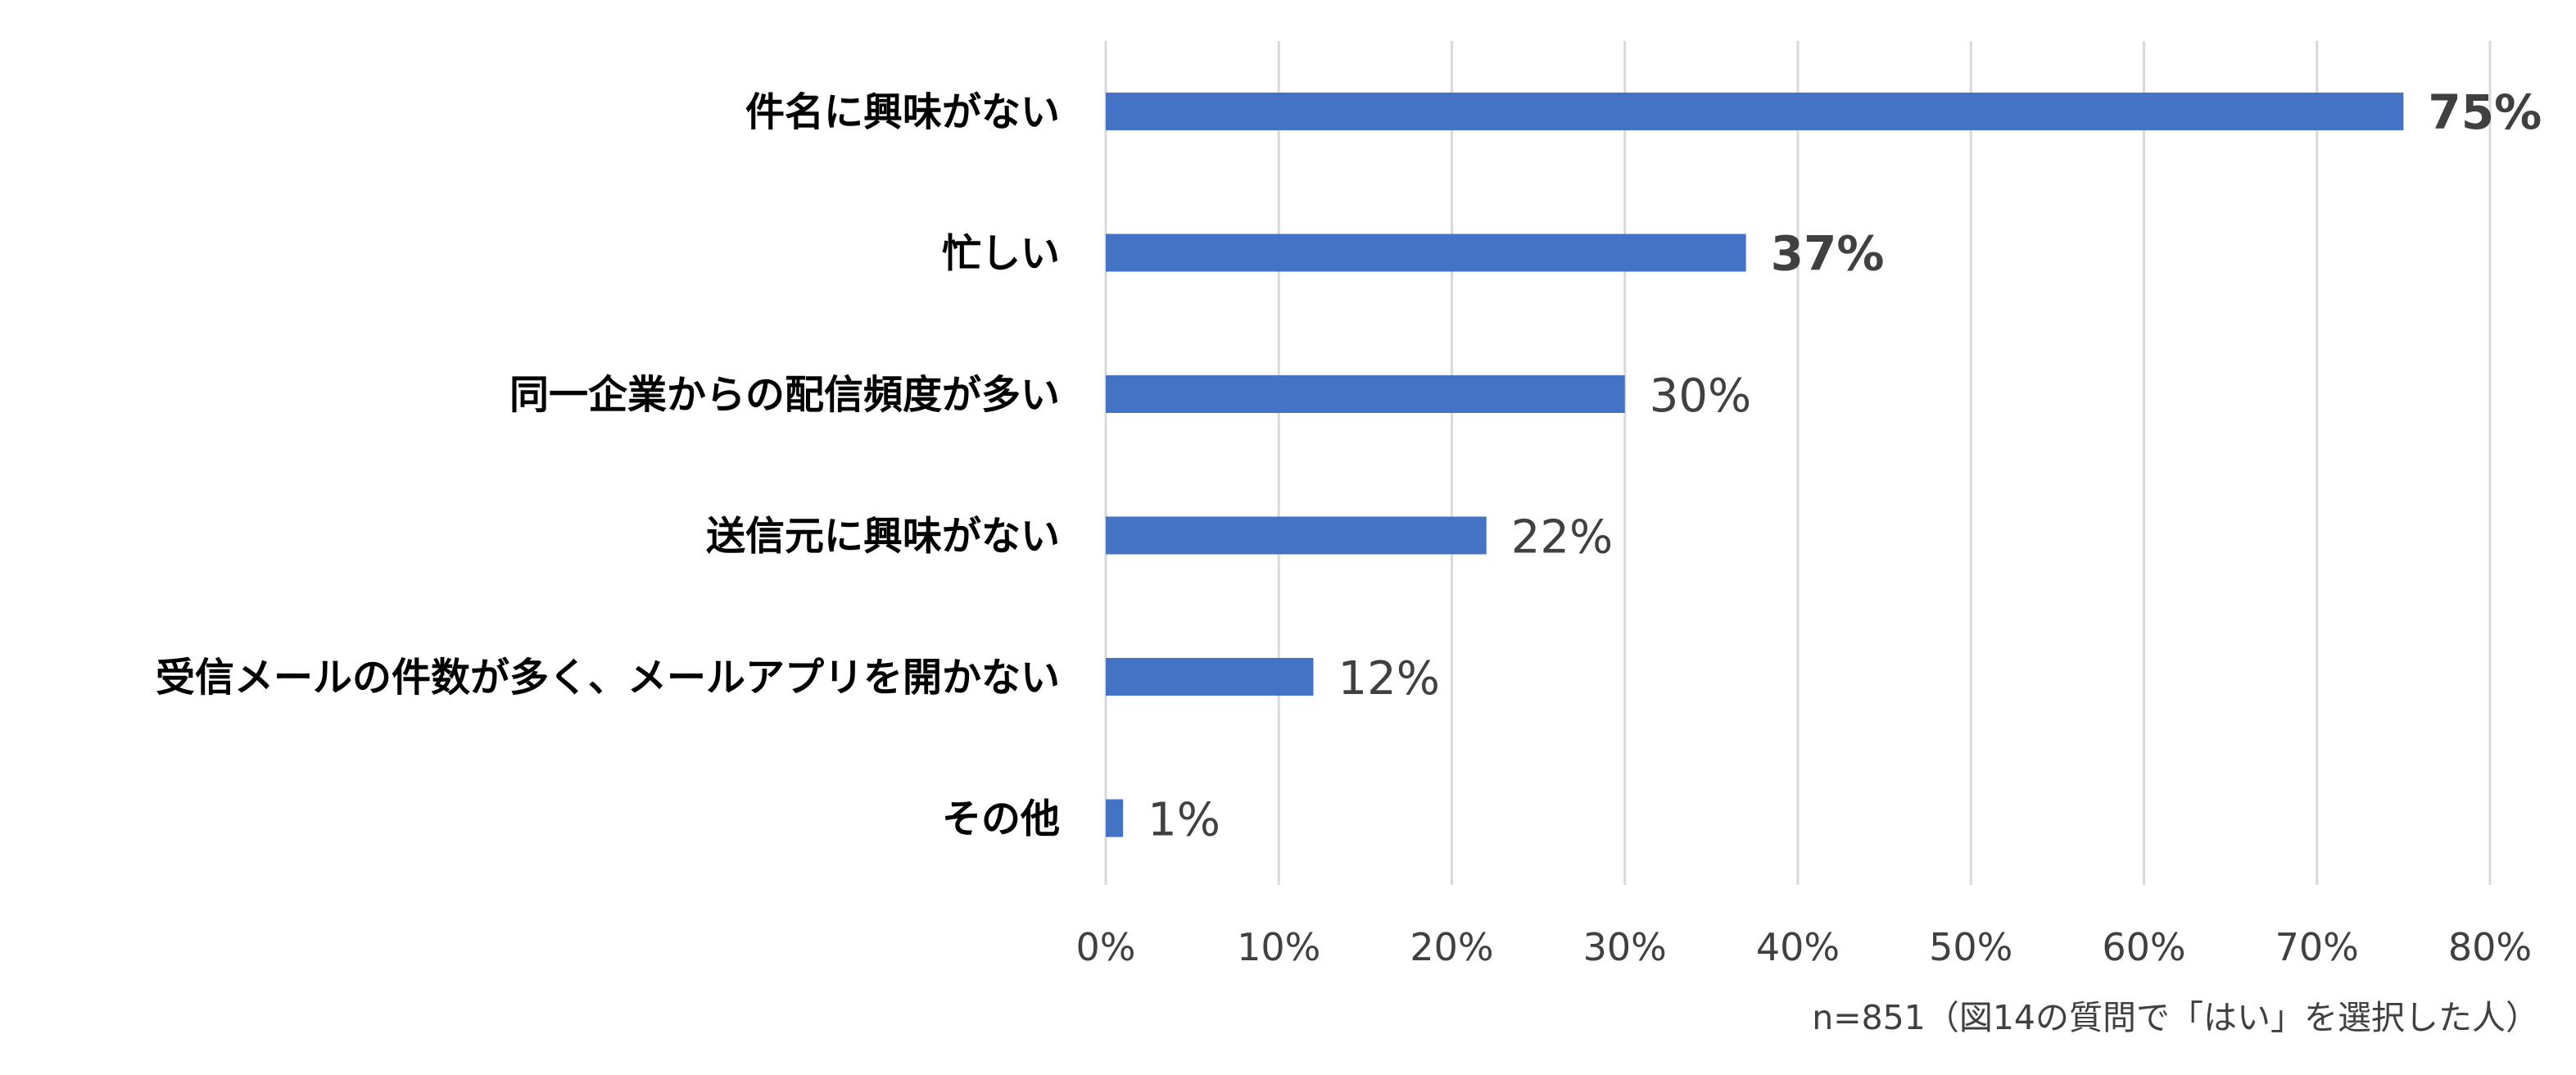 The image size is (2576, 1075). Describe the element at coordinates (2175, 1018) in the screenshot. I see `footnote: n=851（図14の質問で「はい」を選択した人）` at that location.